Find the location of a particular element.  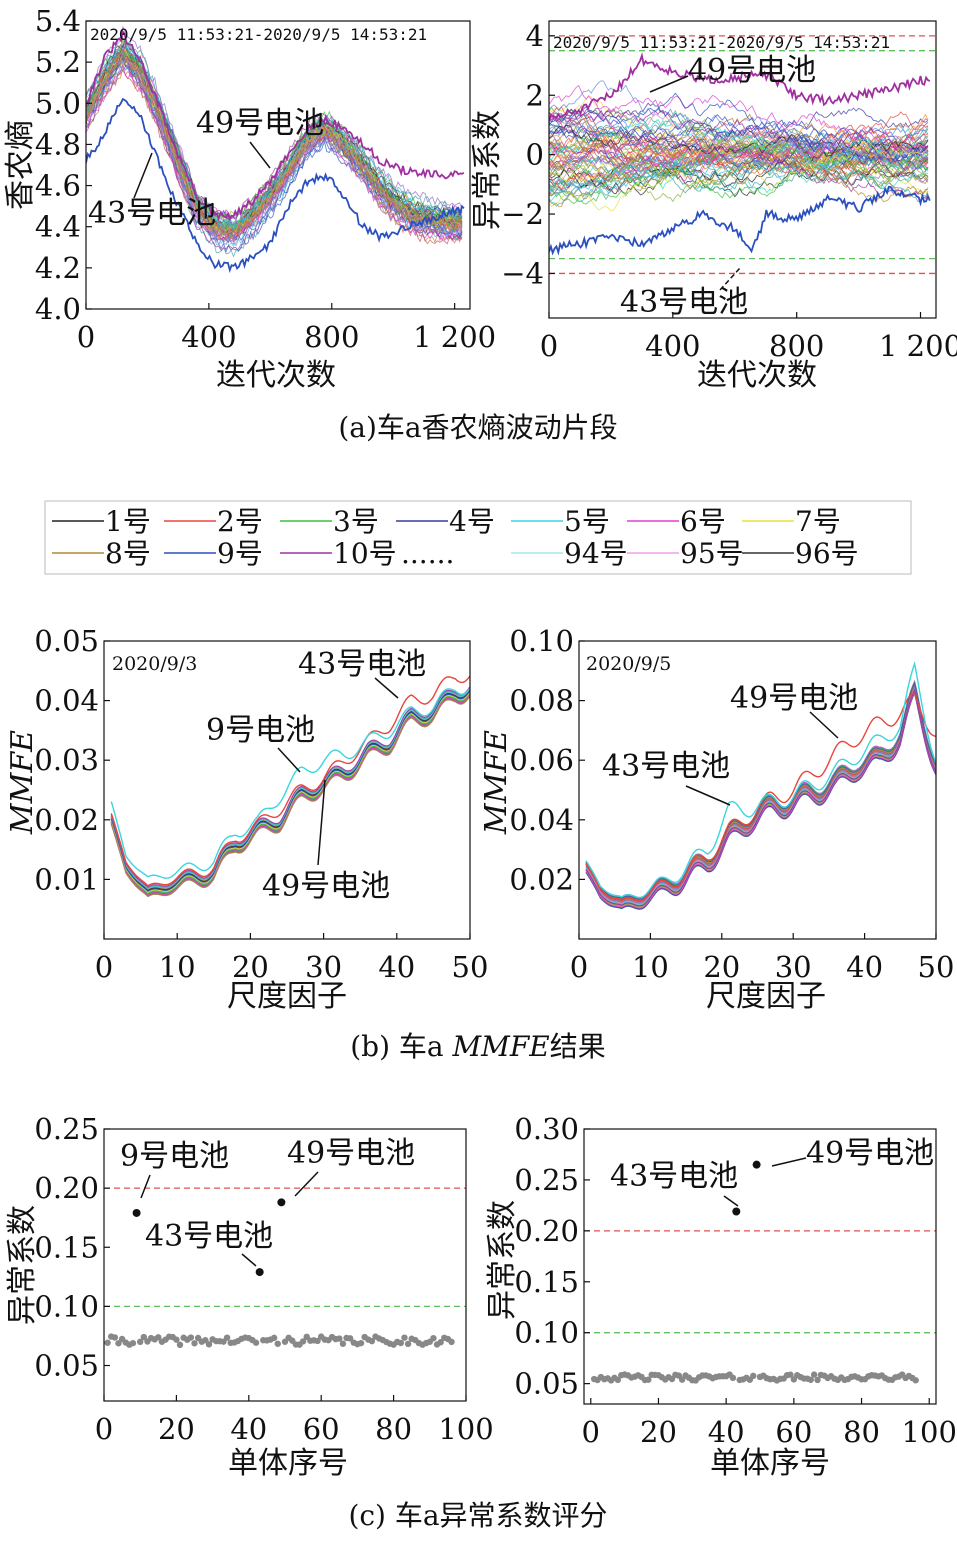

y-tick-label: 0.20 is located at coordinates (66, 1188).